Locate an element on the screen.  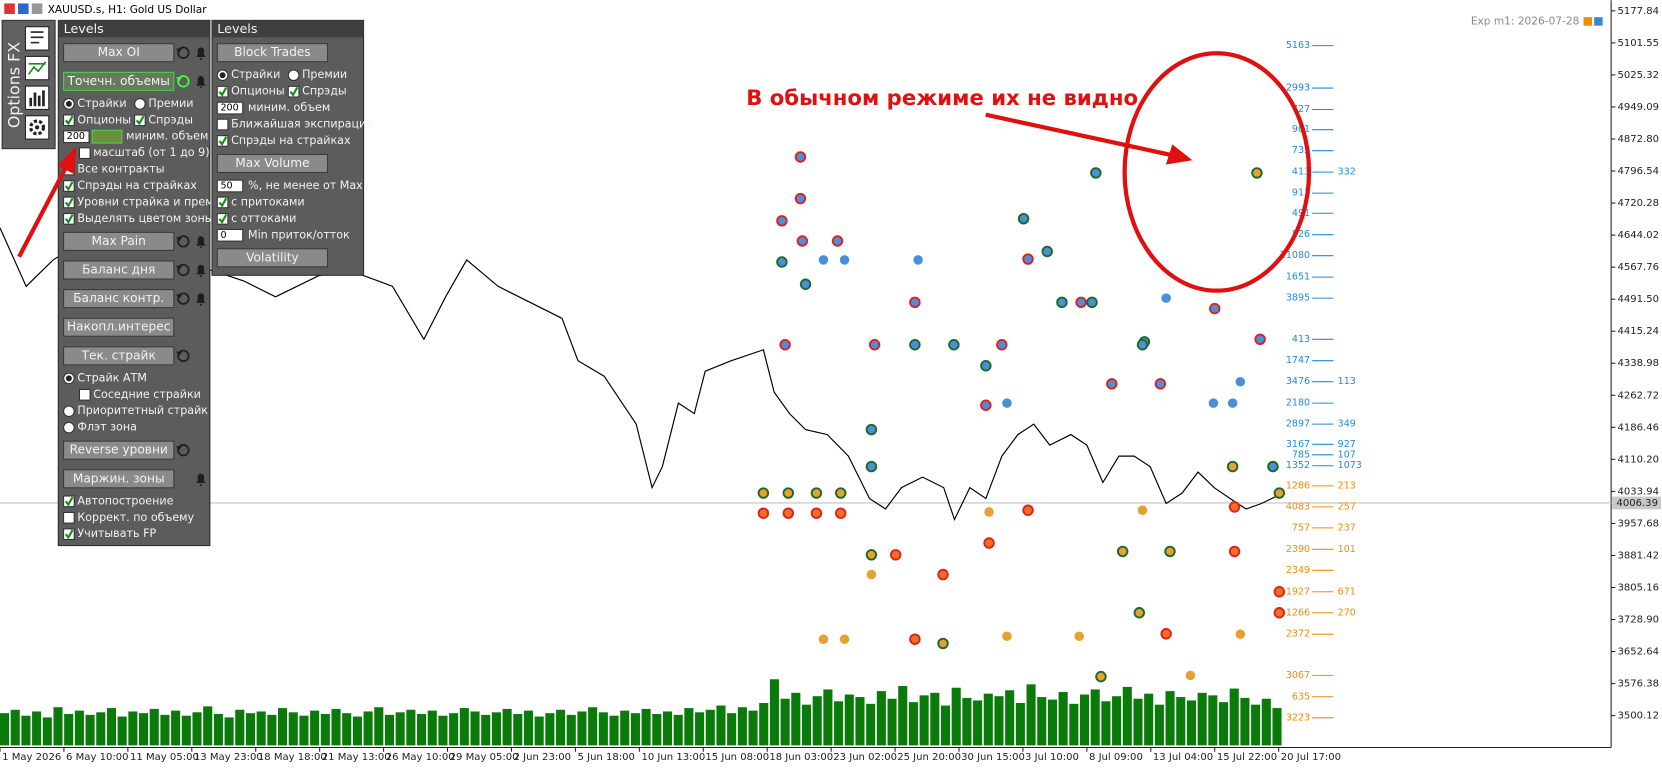
button-label: Баланс дня is located at coordinates (118, 269).